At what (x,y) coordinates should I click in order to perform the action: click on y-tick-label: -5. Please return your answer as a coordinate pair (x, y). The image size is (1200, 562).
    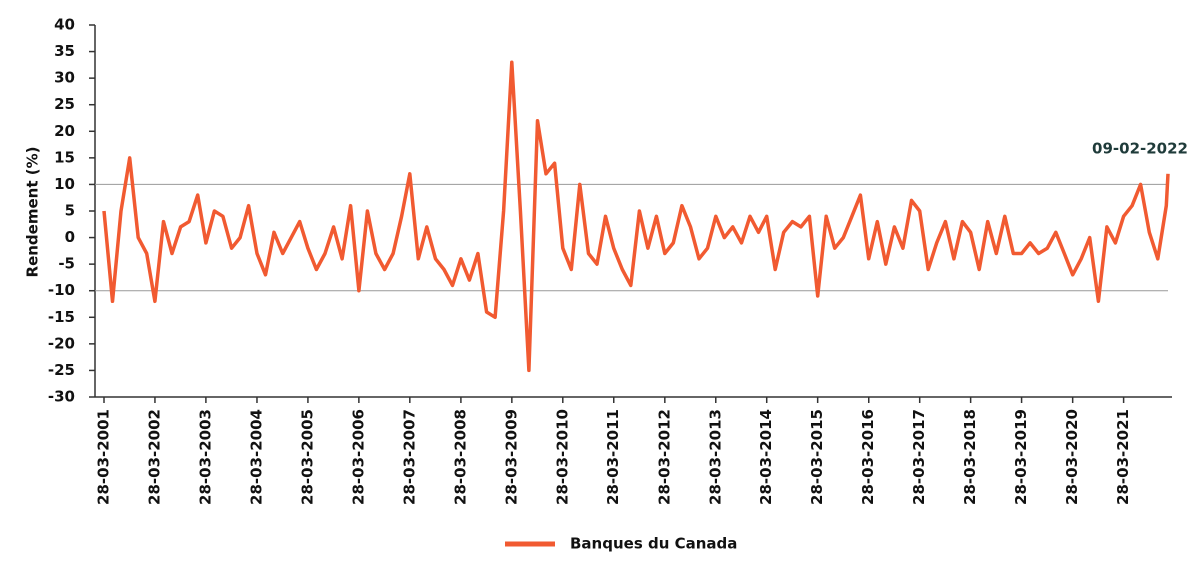
    Looking at the image, I should click on (66, 264).